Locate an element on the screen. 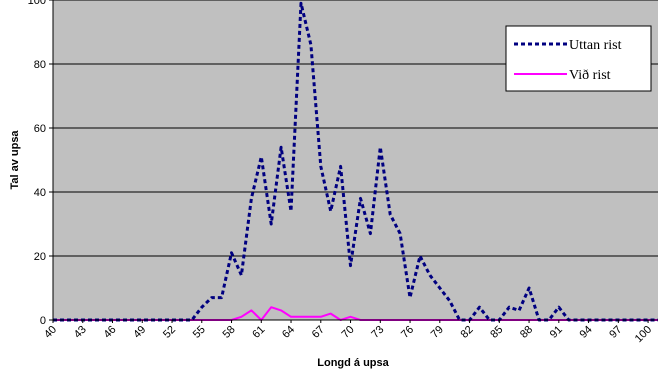  y-tick-label: 20 is located at coordinates (40, 257).